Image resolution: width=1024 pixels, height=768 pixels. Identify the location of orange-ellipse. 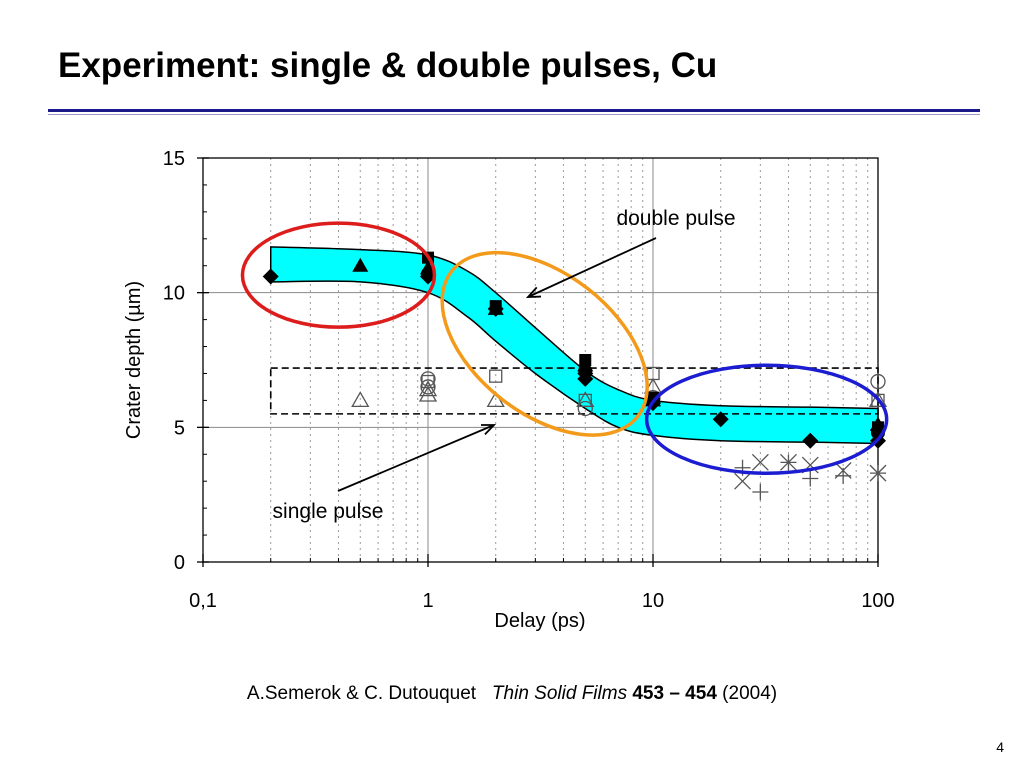
(544, 343).